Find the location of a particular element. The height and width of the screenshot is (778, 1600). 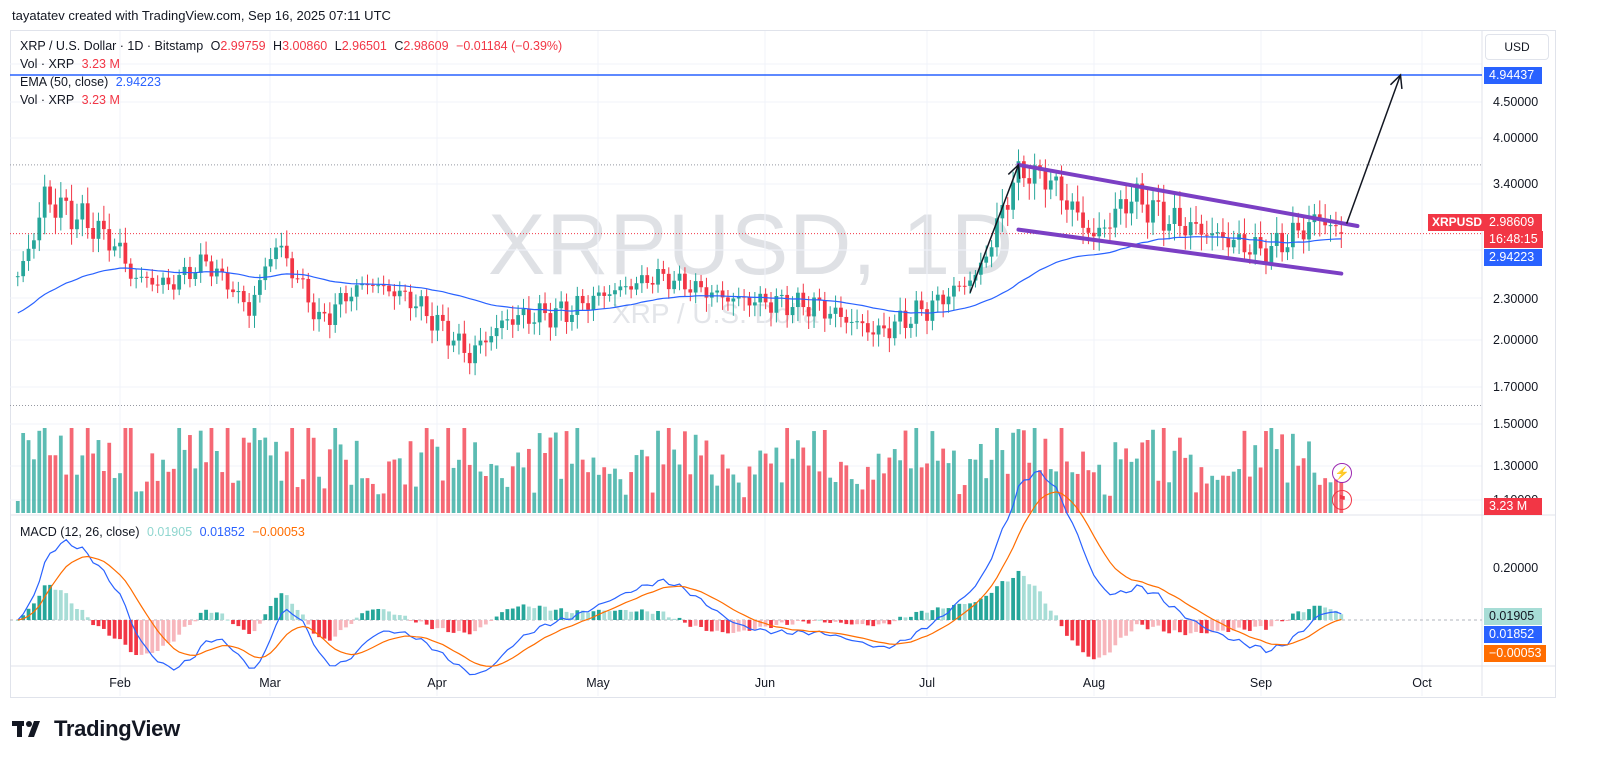

macd-signal-value: −0.00053 is located at coordinates (278, 532).